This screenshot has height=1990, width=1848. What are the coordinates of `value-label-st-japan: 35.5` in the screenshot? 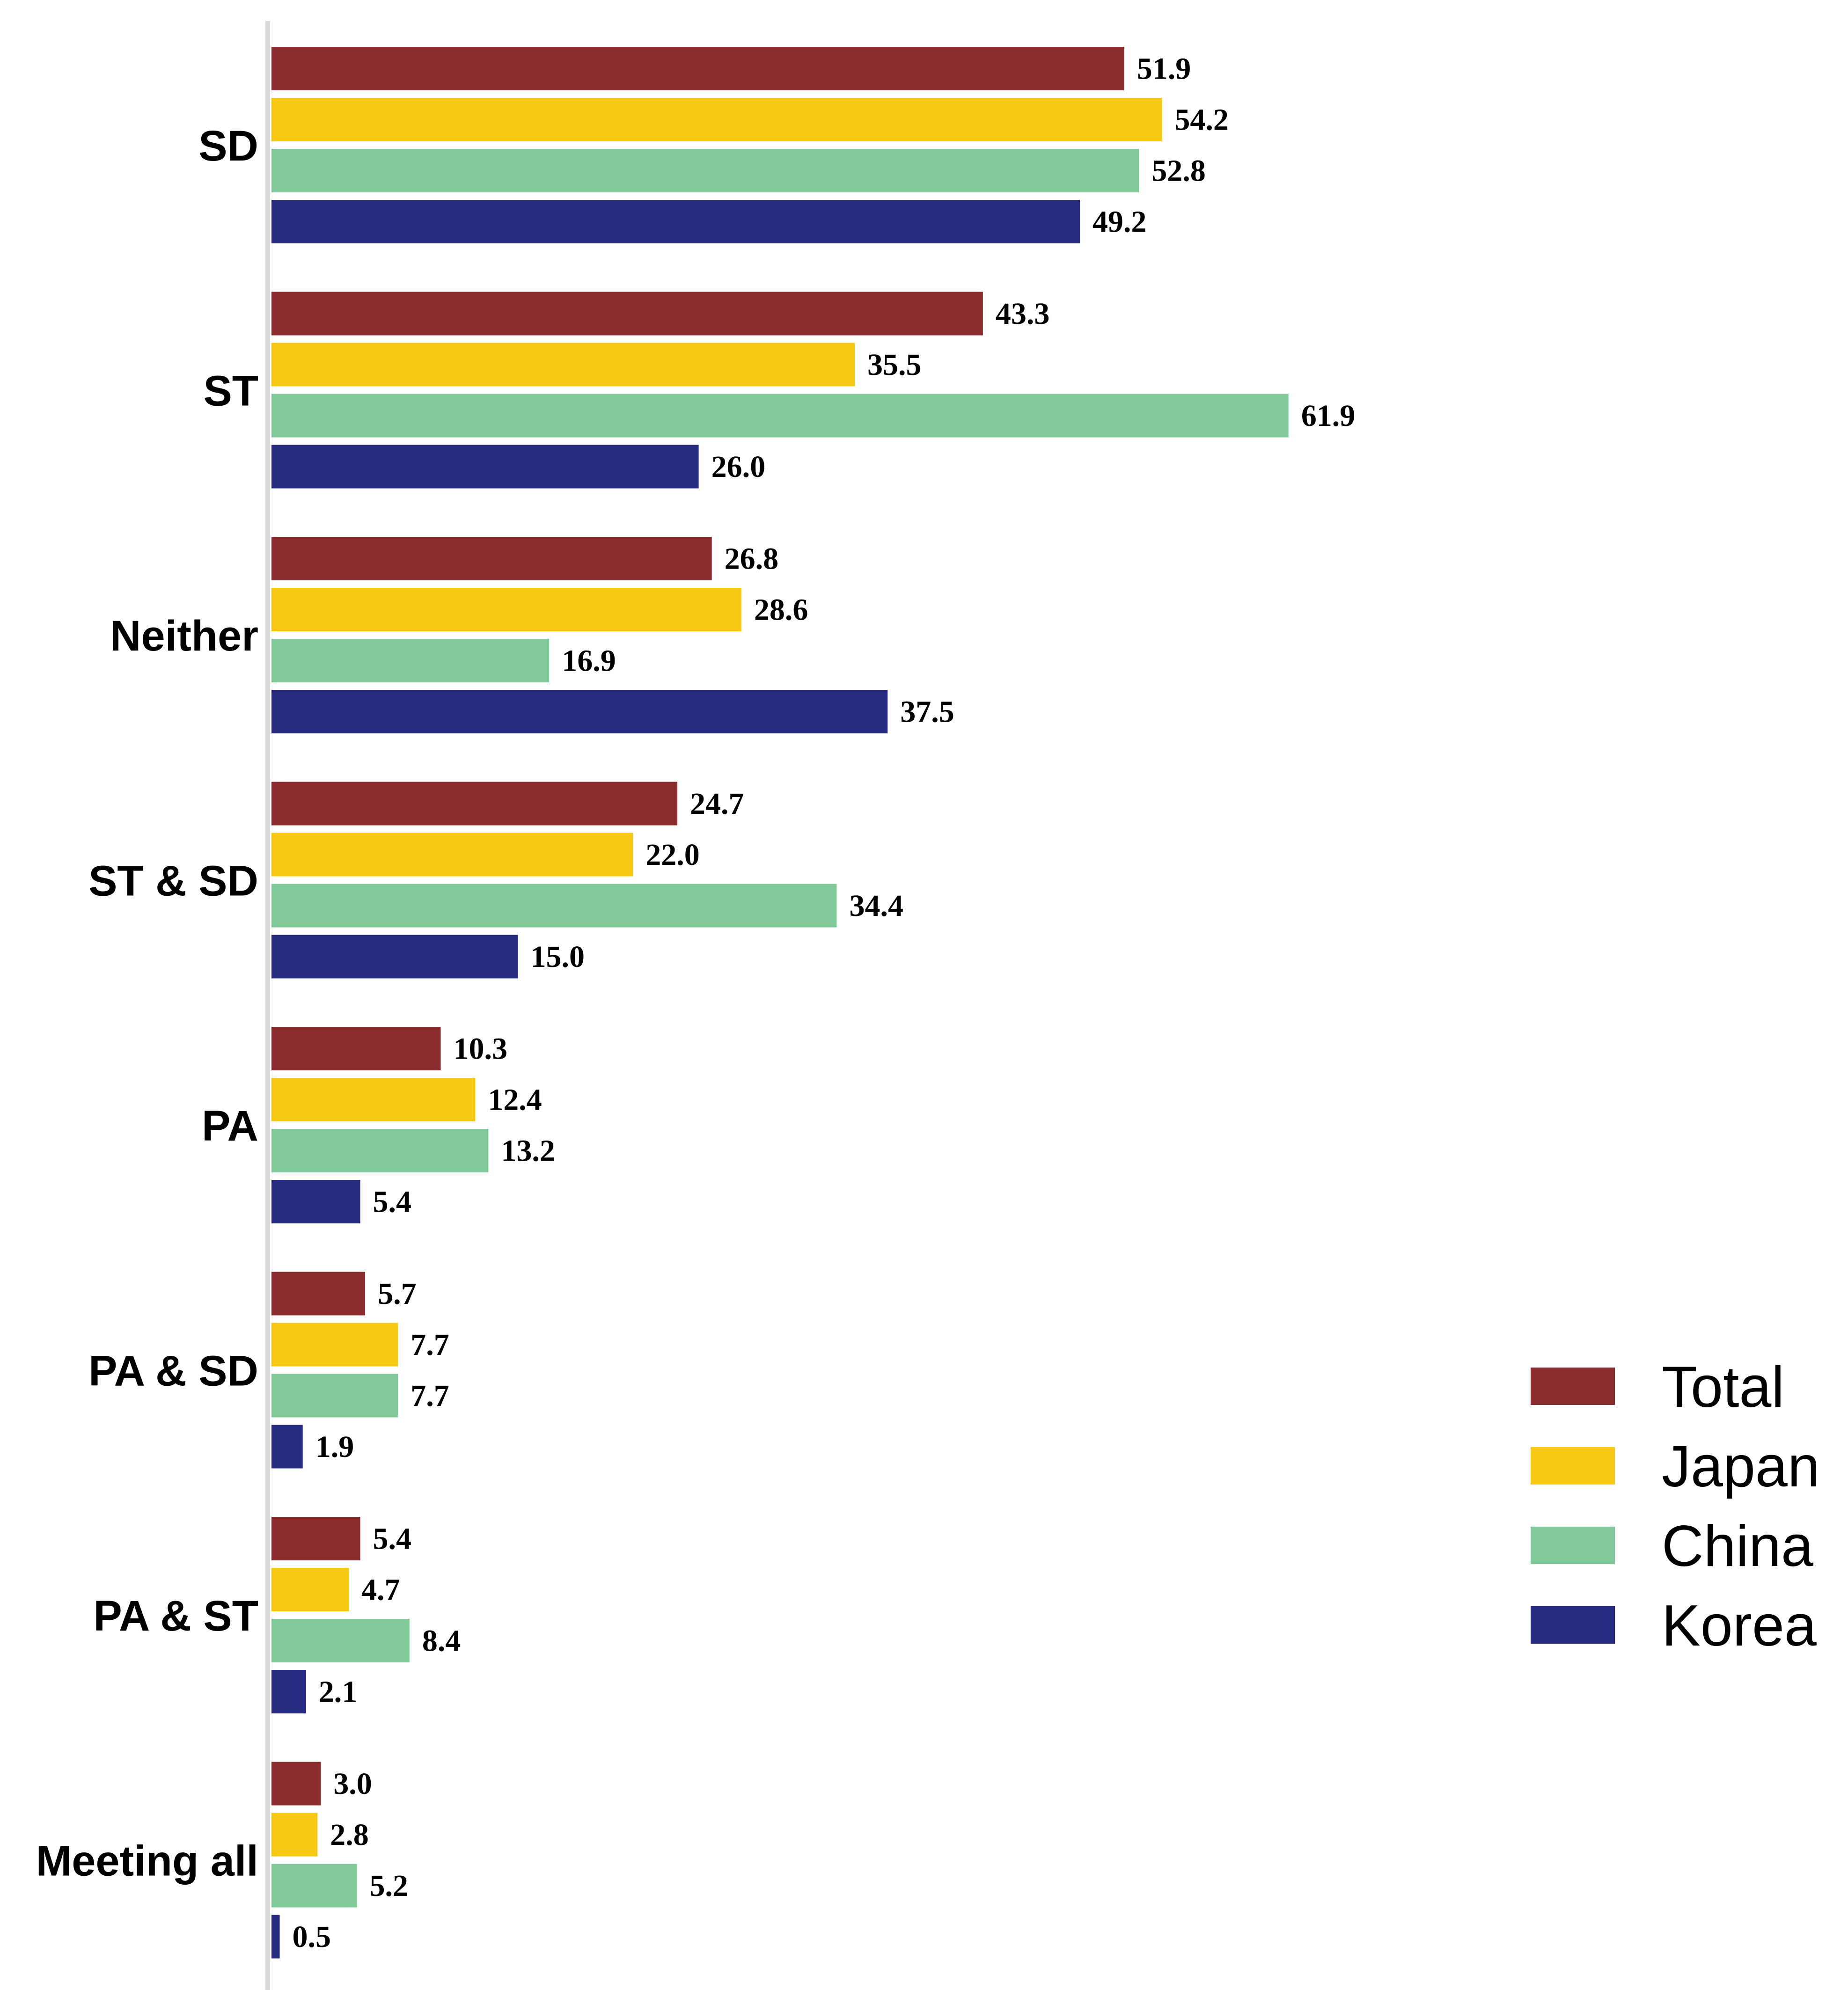 It's located at (894, 365).